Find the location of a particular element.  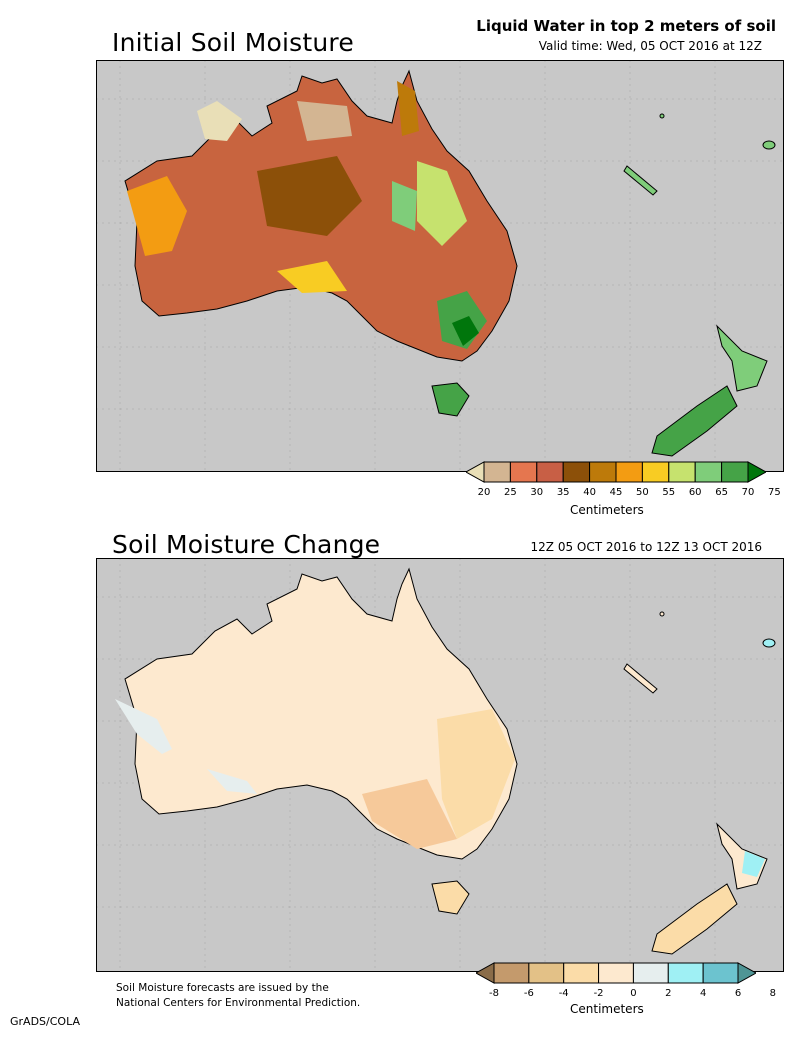

top-colorbar-tick-label: 70 is located at coordinates (748, 492).